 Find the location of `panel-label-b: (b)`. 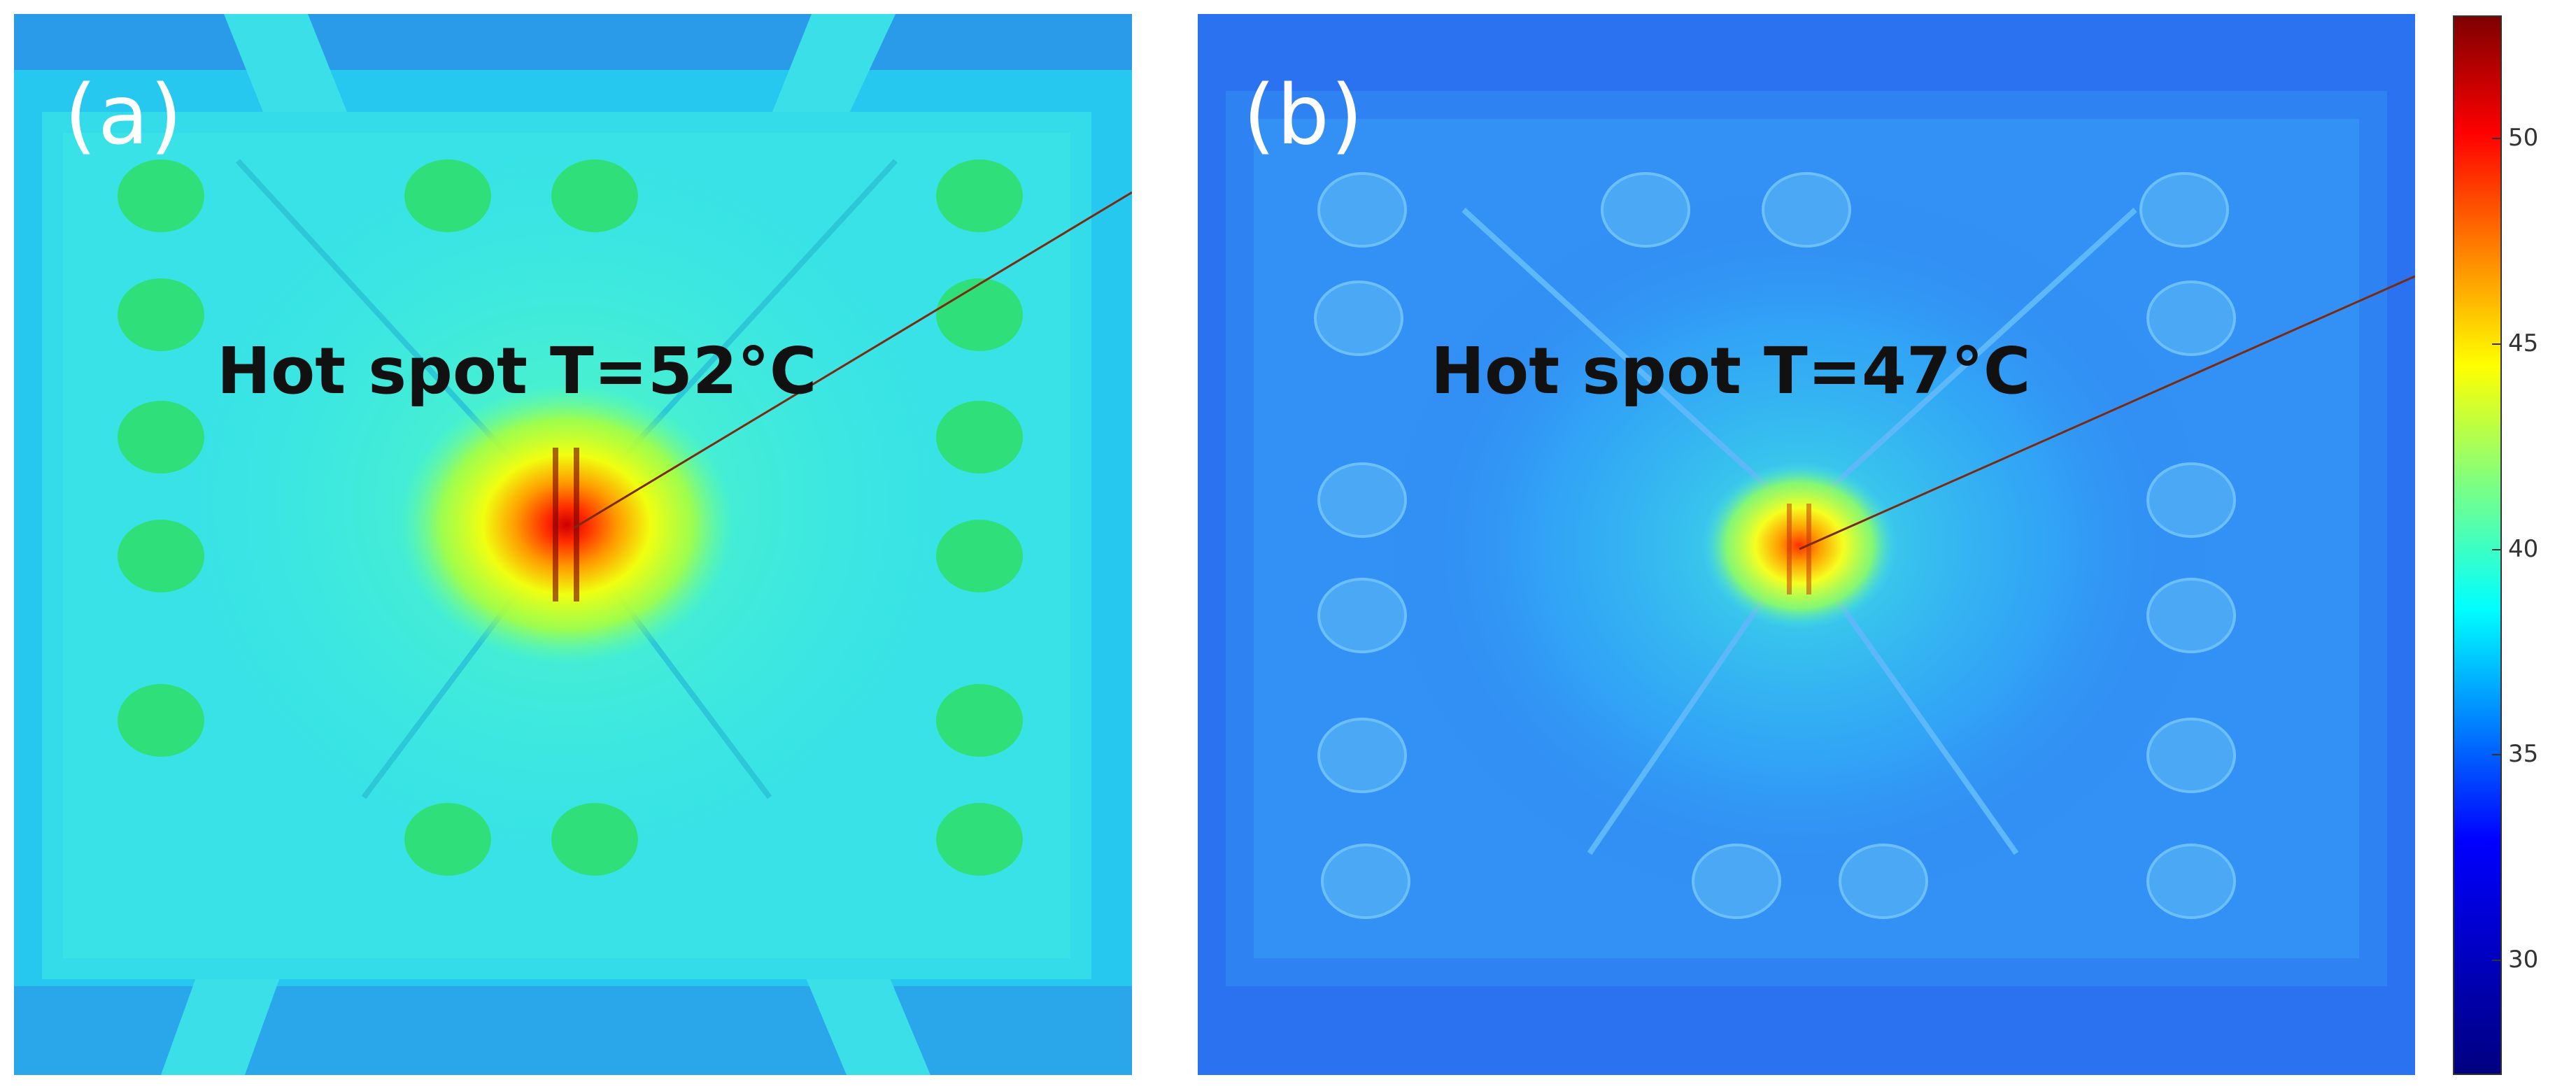

panel-label-b: (b) is located at coordinates (1303, 114).